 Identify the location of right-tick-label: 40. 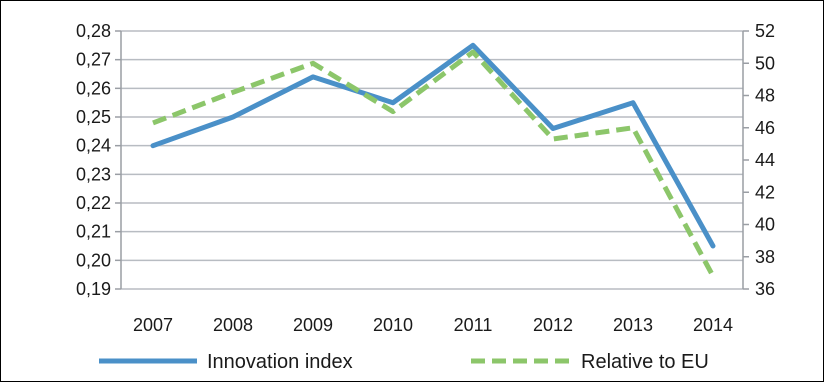
(765, 225).